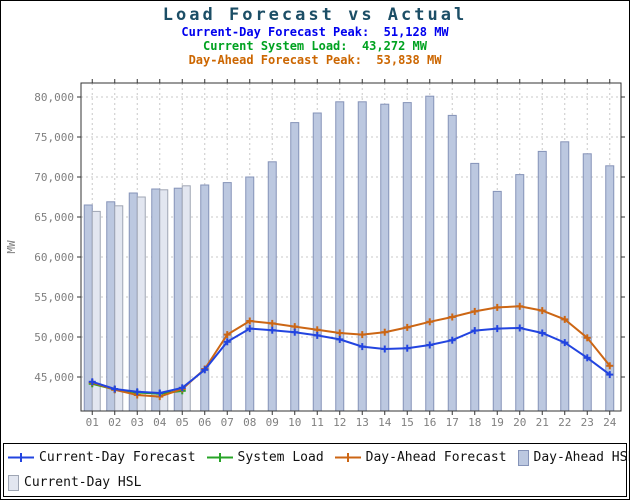 The height and width of the screenshot is (500, 630). Describe the element at coordinates (452, 422) in the screenshot. I see `svg-text: 17` at that location.